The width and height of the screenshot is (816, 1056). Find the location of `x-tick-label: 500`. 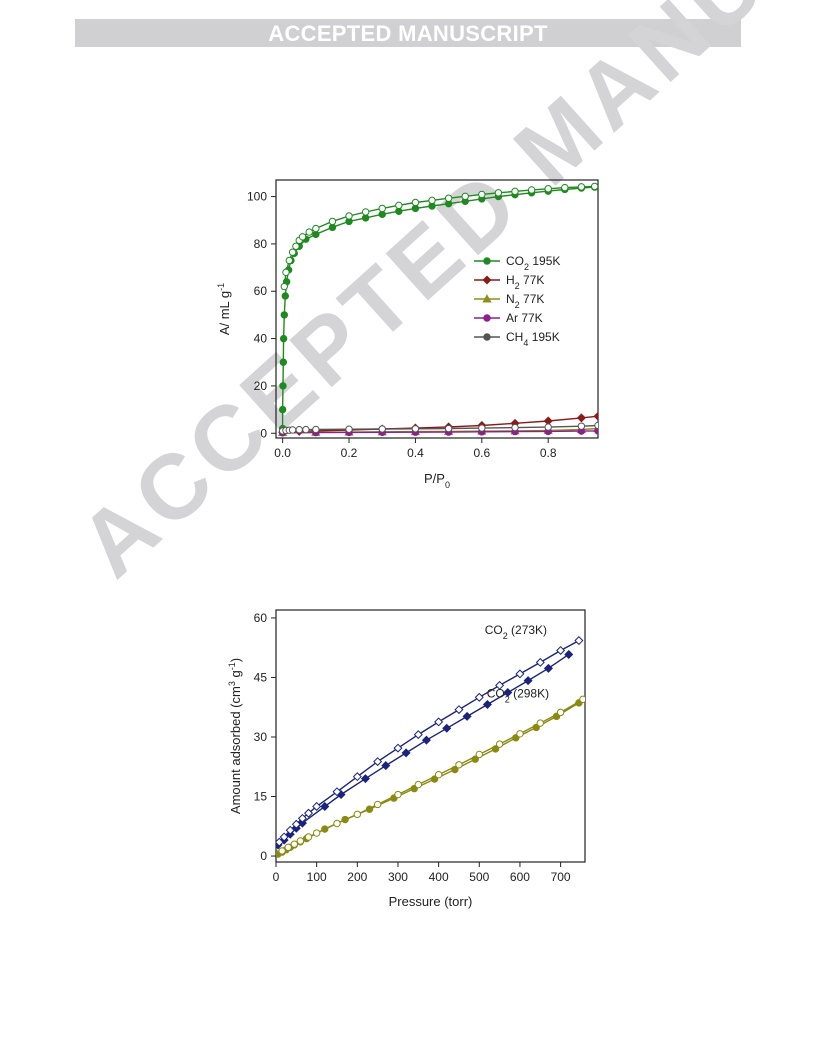

x-tick-label: 500 is located at coordinates (479, 877).